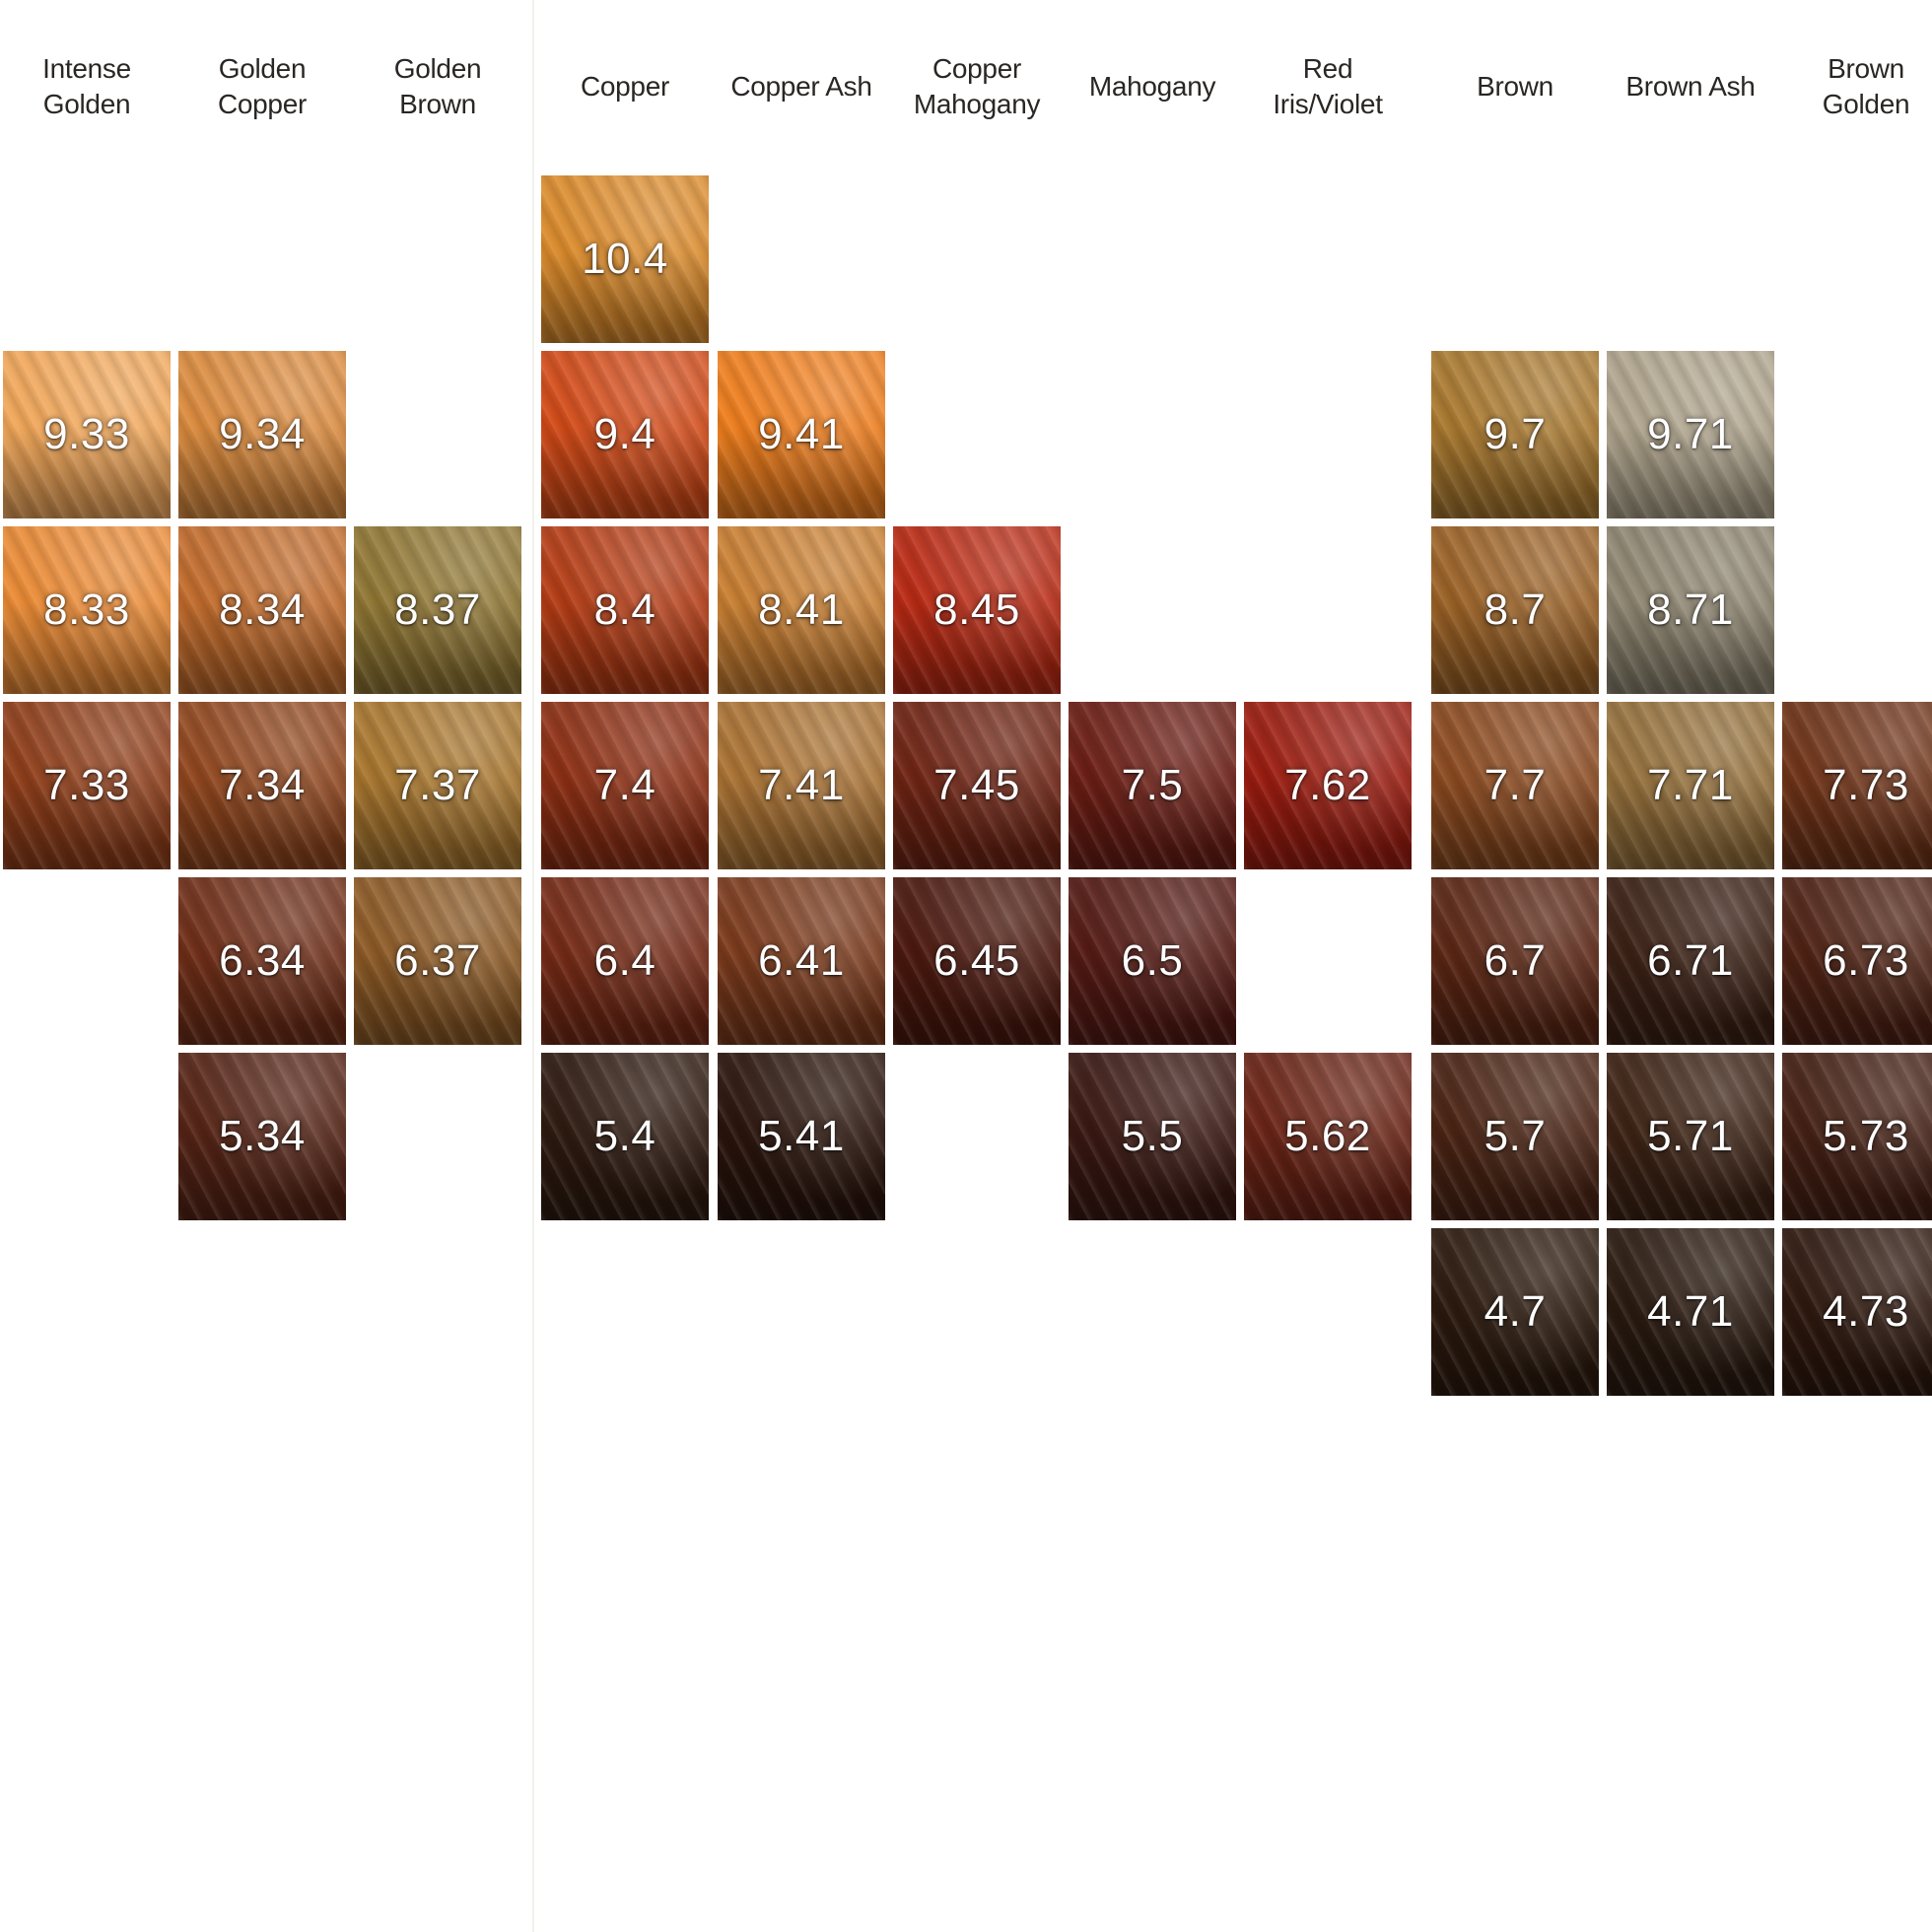 The image size is (1932, 1932). I want to click on shade-code: 9.71, so click(1690, 434).